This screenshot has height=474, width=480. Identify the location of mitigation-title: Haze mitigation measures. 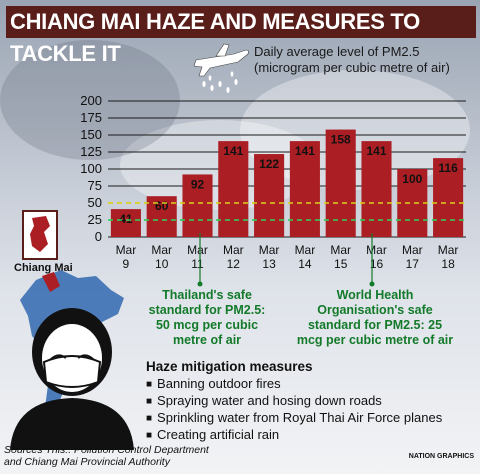
(229, 366).